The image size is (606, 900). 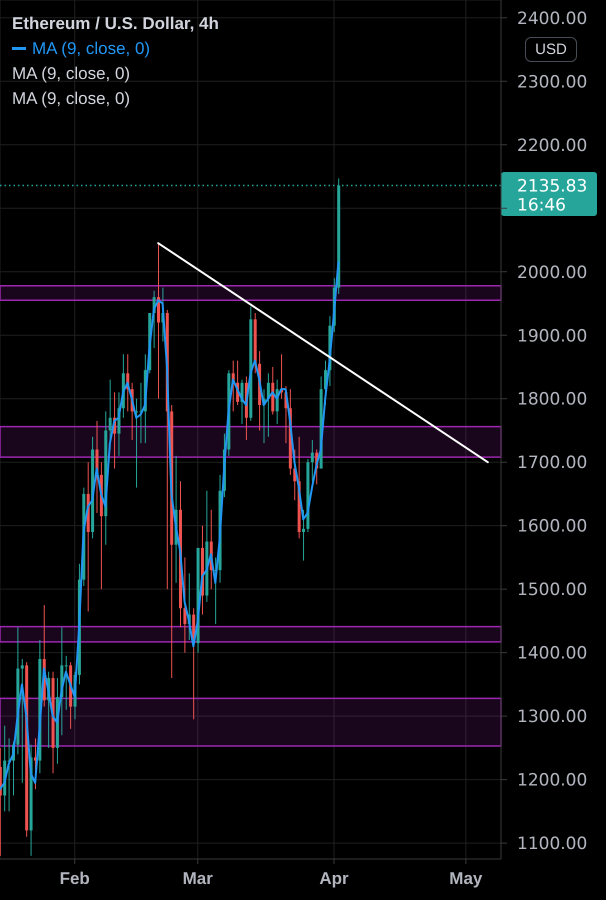 What do you see at coordinates (334, 878) in the screenshot?
I see `x-tick-label: Apr` at bounding box center [334, 878].